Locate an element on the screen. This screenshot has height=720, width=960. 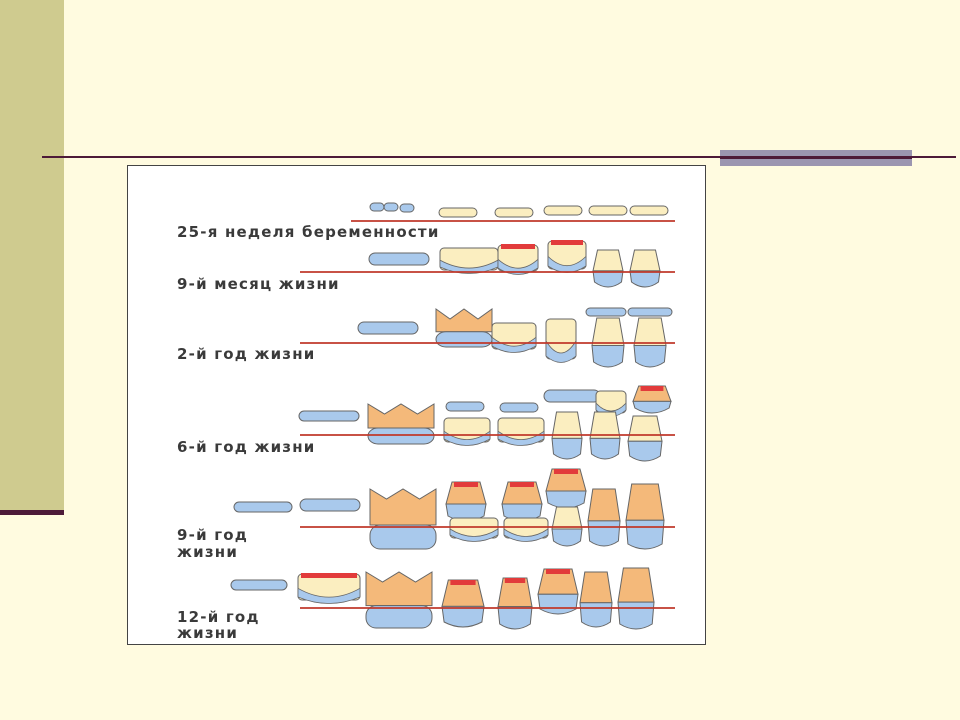
stage-label-9-year-line2: жизни is located at coordinates (207, 552).